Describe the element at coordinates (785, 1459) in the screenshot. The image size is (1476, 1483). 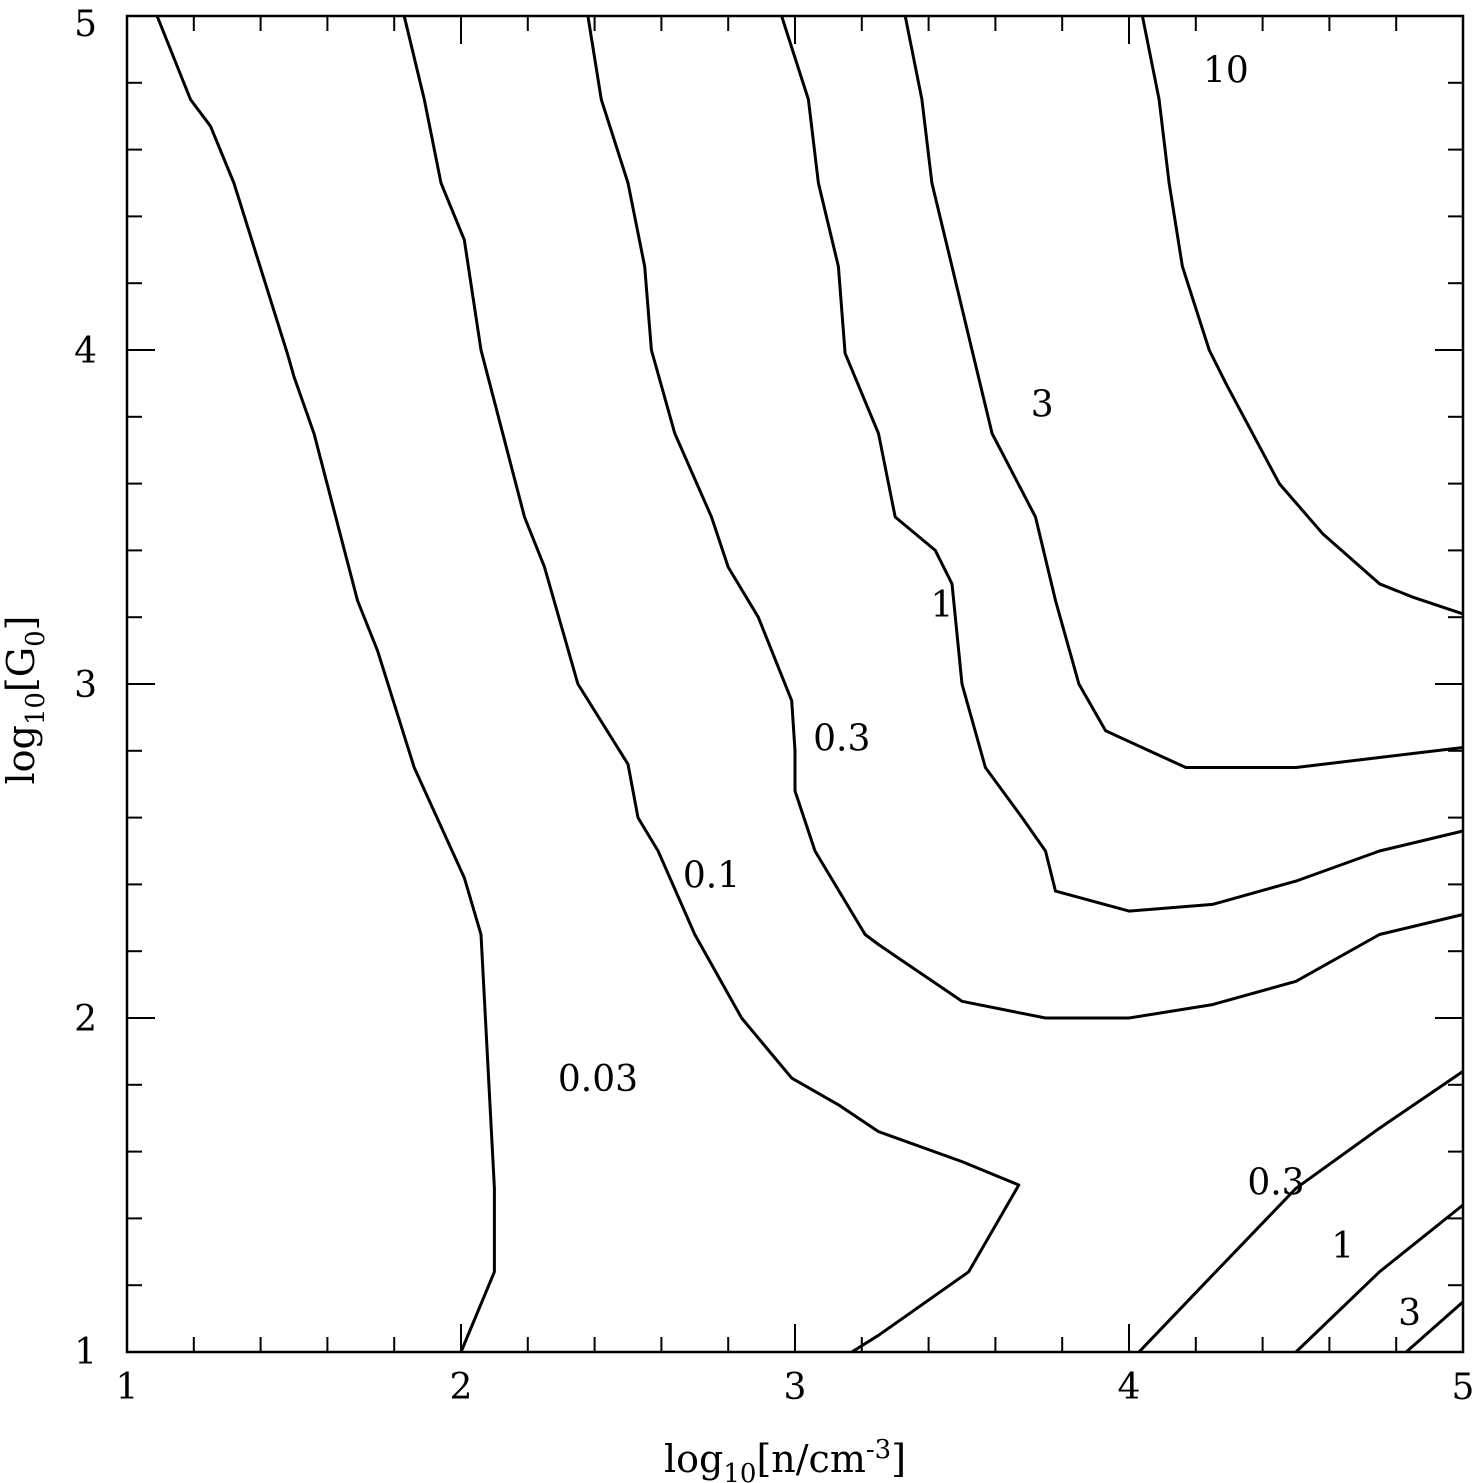
I see `x-axis-label: log10[n/cm-3]` at that location.